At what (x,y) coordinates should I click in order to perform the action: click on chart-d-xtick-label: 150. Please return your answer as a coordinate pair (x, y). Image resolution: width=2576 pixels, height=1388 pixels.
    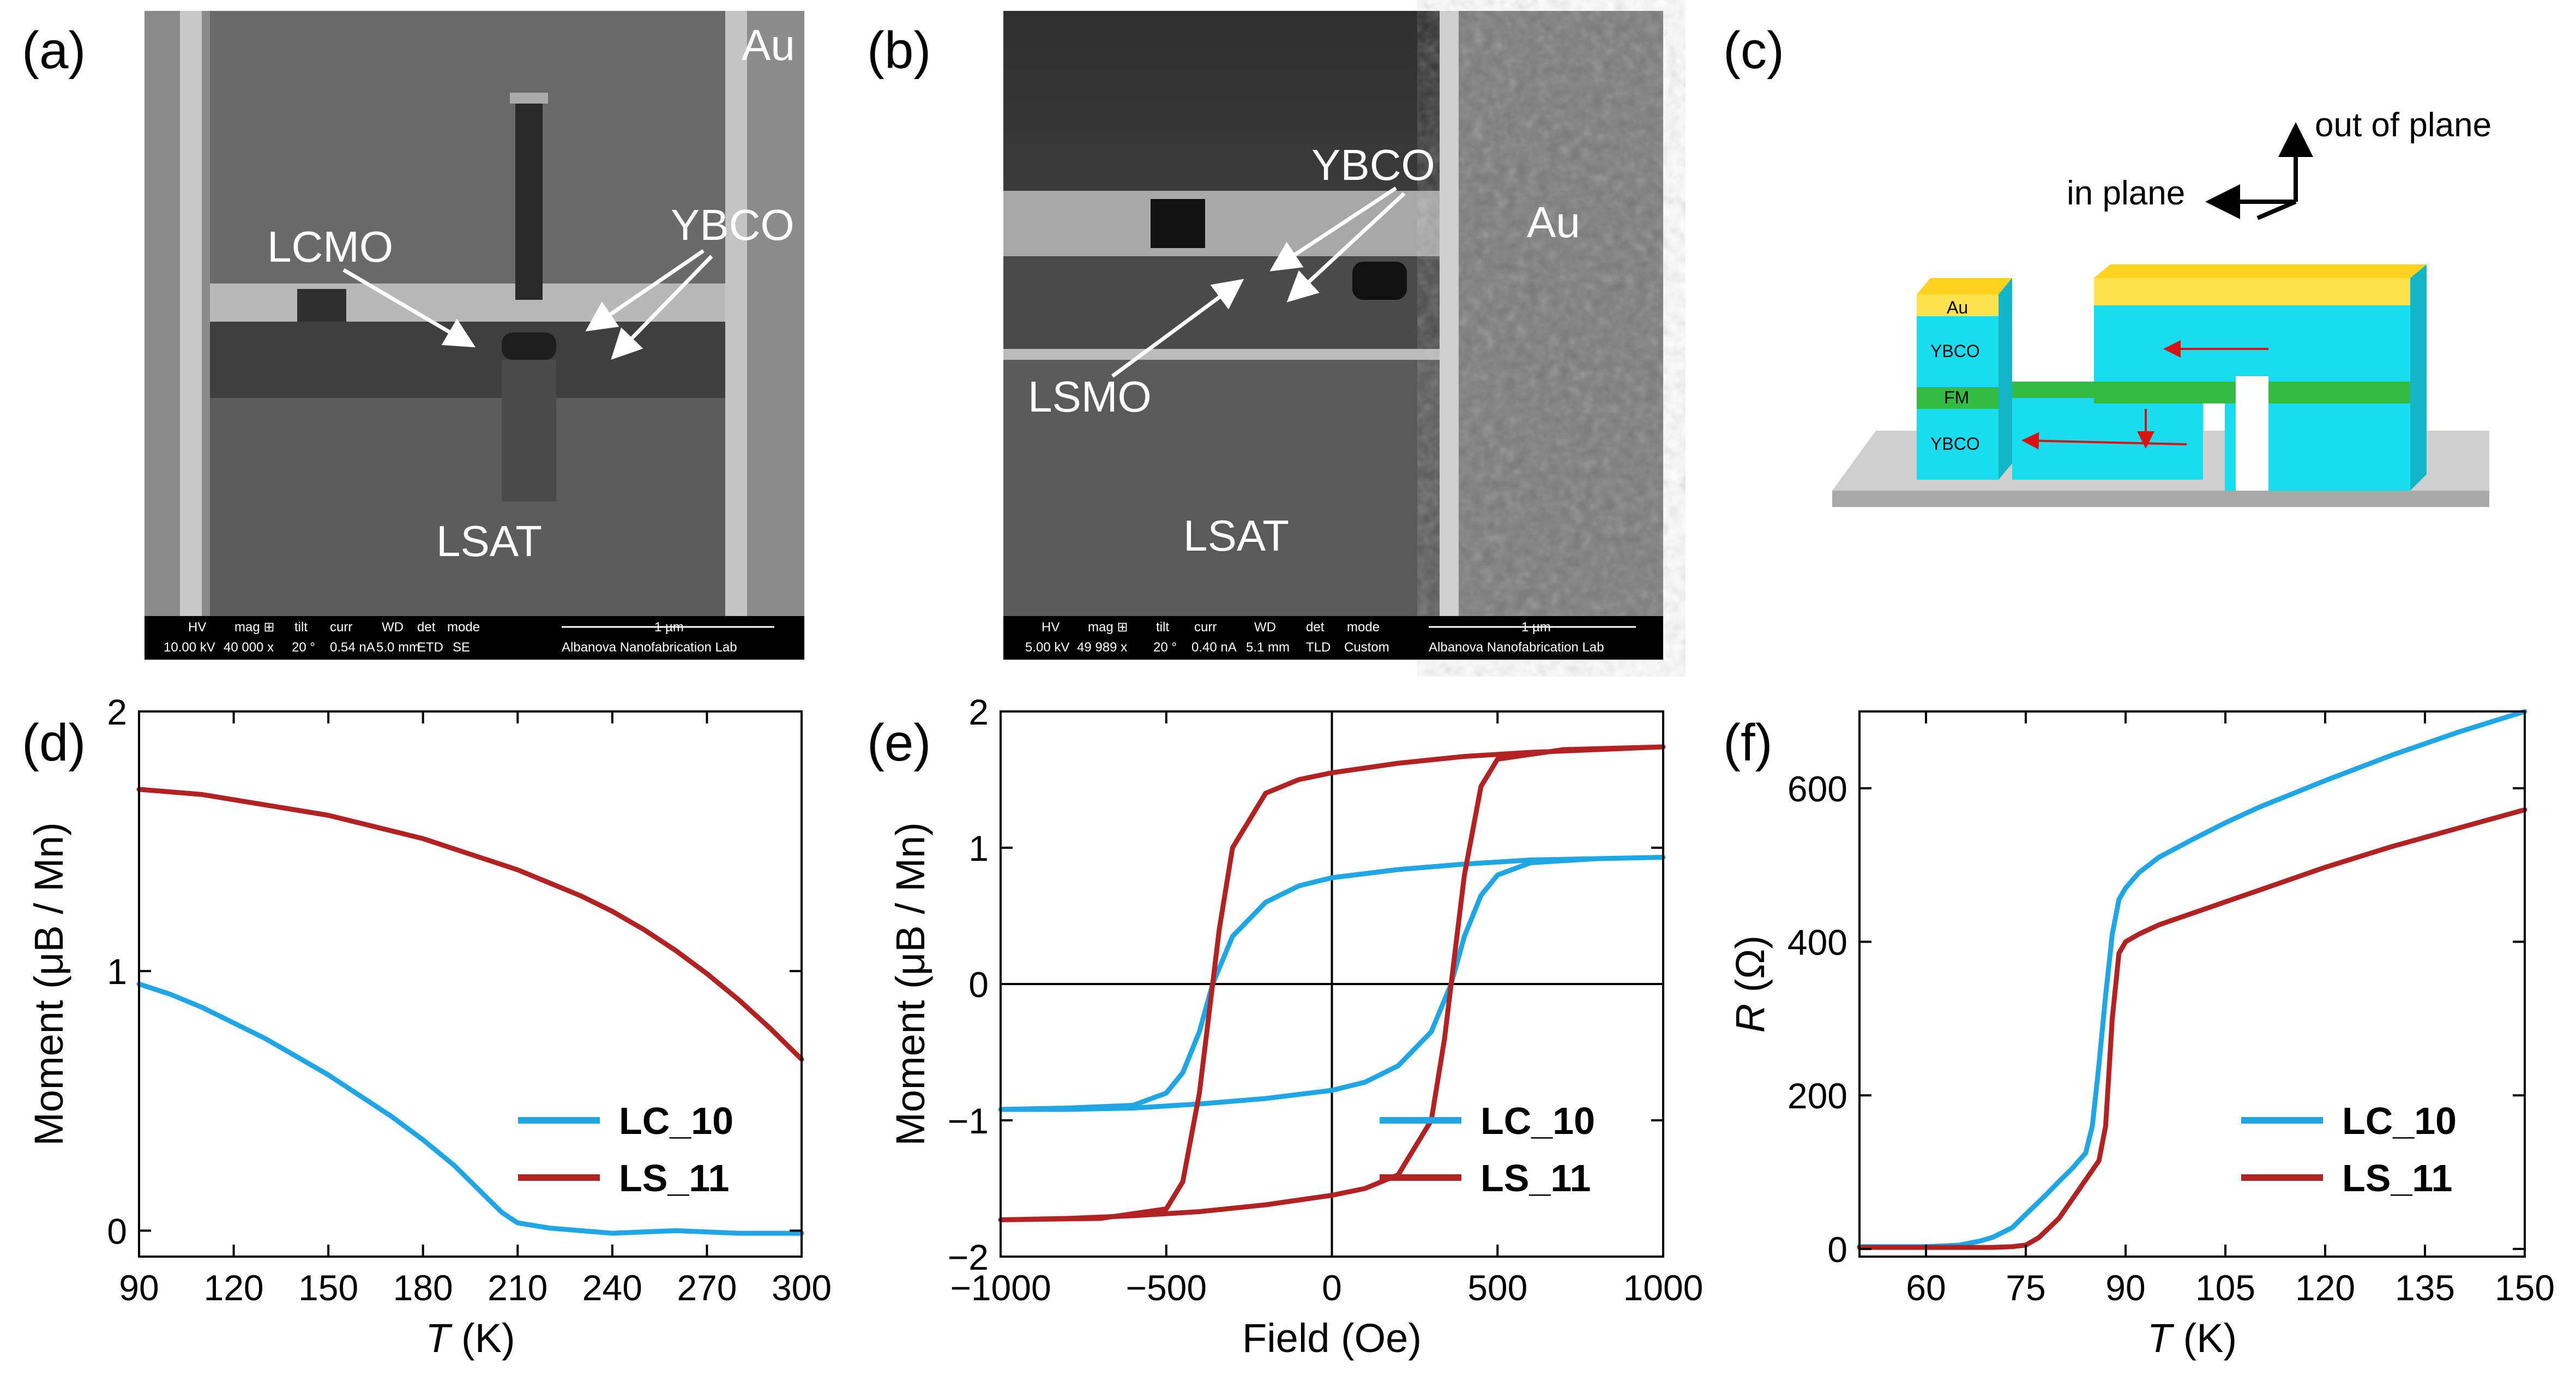
    Looking at the image, I should click on (328, 1288).